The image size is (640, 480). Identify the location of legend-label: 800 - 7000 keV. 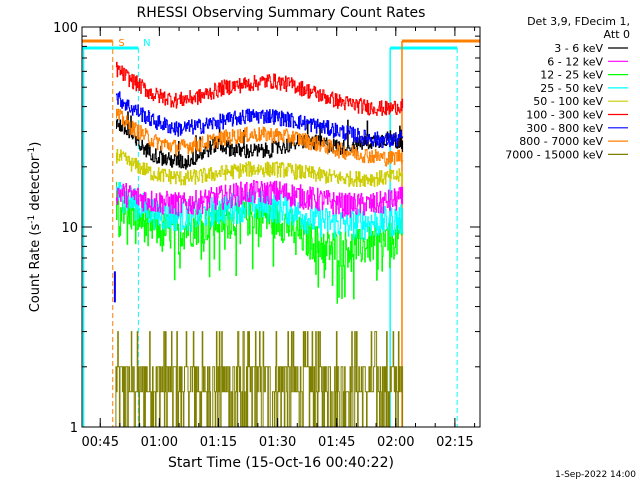
(561, 141).